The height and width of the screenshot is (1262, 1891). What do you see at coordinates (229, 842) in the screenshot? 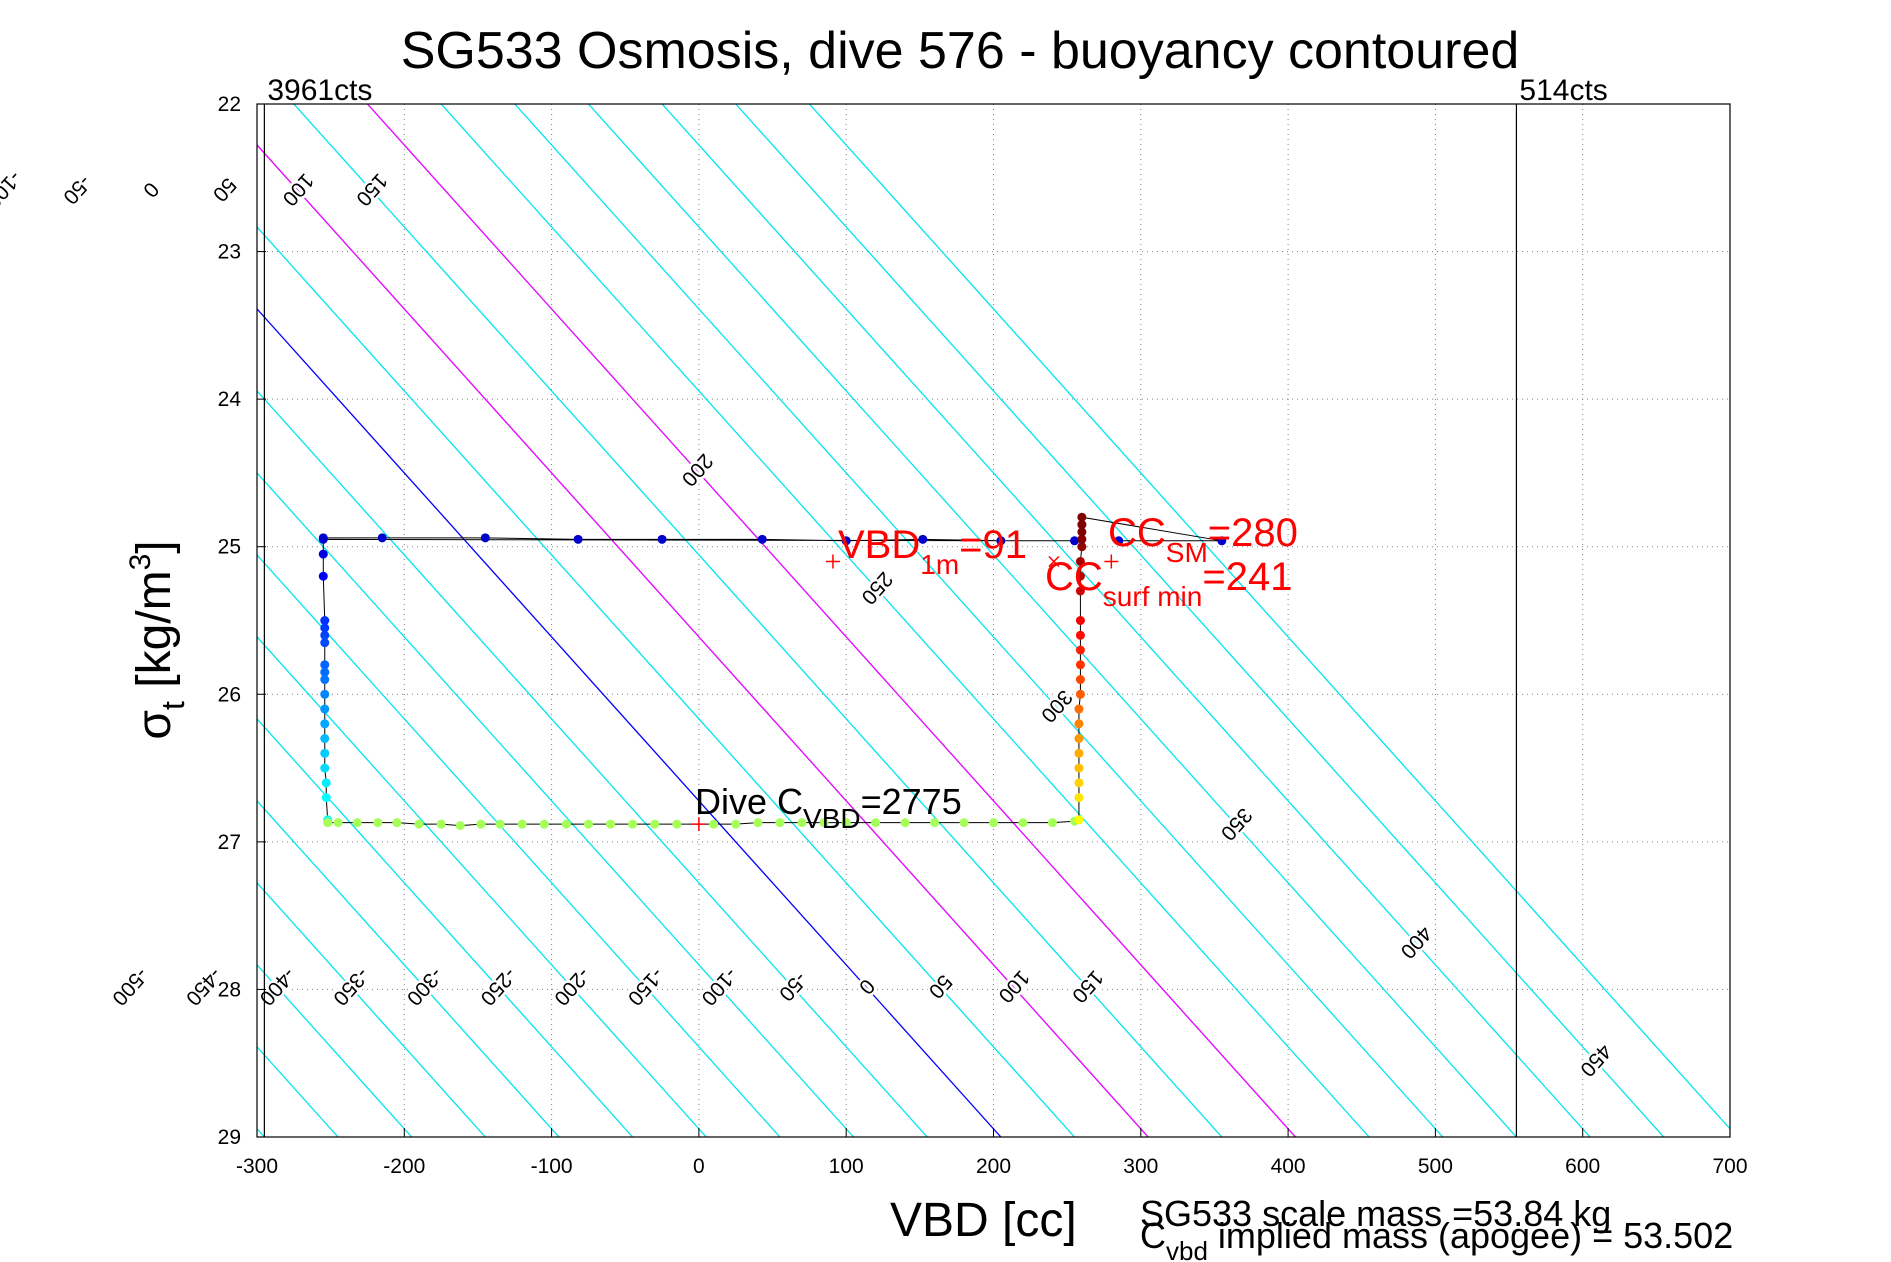
I see `y-tick-label: 27` at bounding box center [229, 842].